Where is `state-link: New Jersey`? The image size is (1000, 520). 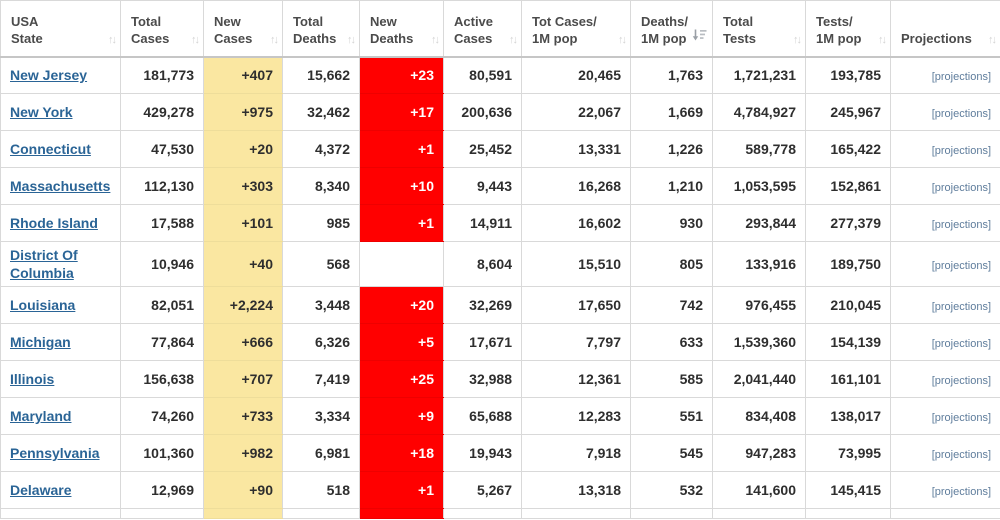 state-link: New Jersey is located at coordinates (49, 75).